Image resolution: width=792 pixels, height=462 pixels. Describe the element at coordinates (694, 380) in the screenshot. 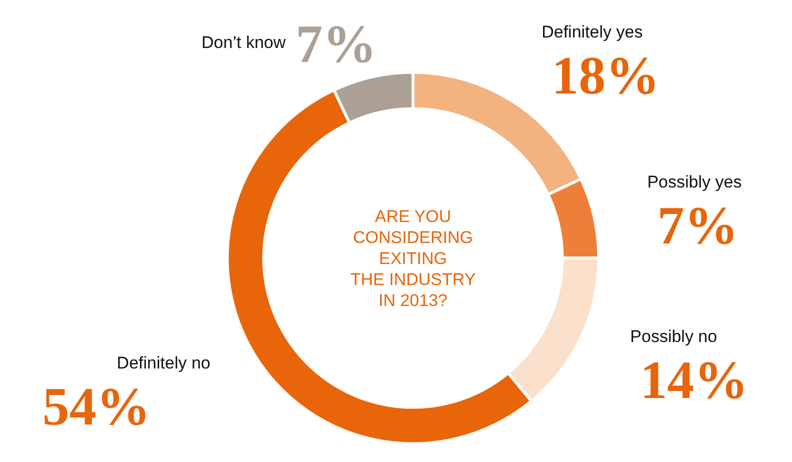

I see `data-label: 14%` at that location.